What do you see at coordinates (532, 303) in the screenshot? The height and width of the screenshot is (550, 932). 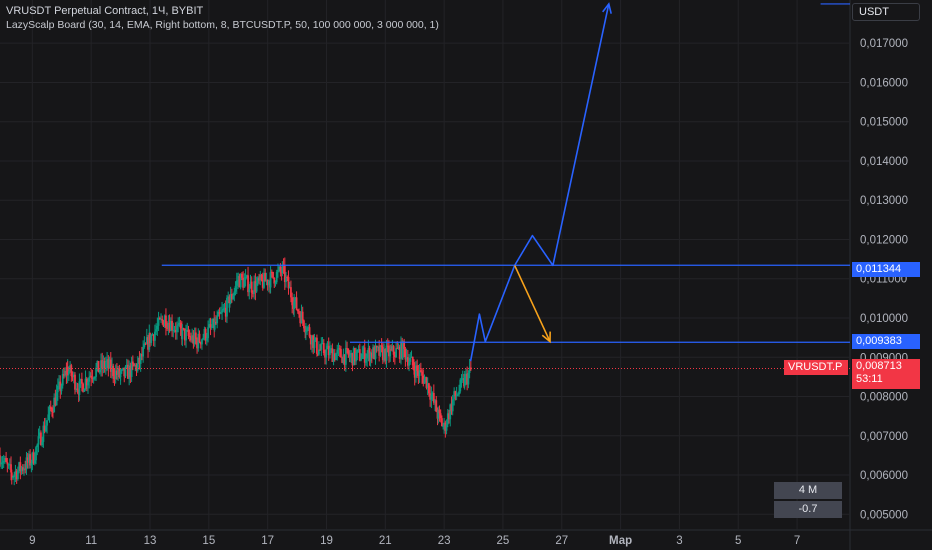 I see `bearish-projection` at bounding box center [532, 303].